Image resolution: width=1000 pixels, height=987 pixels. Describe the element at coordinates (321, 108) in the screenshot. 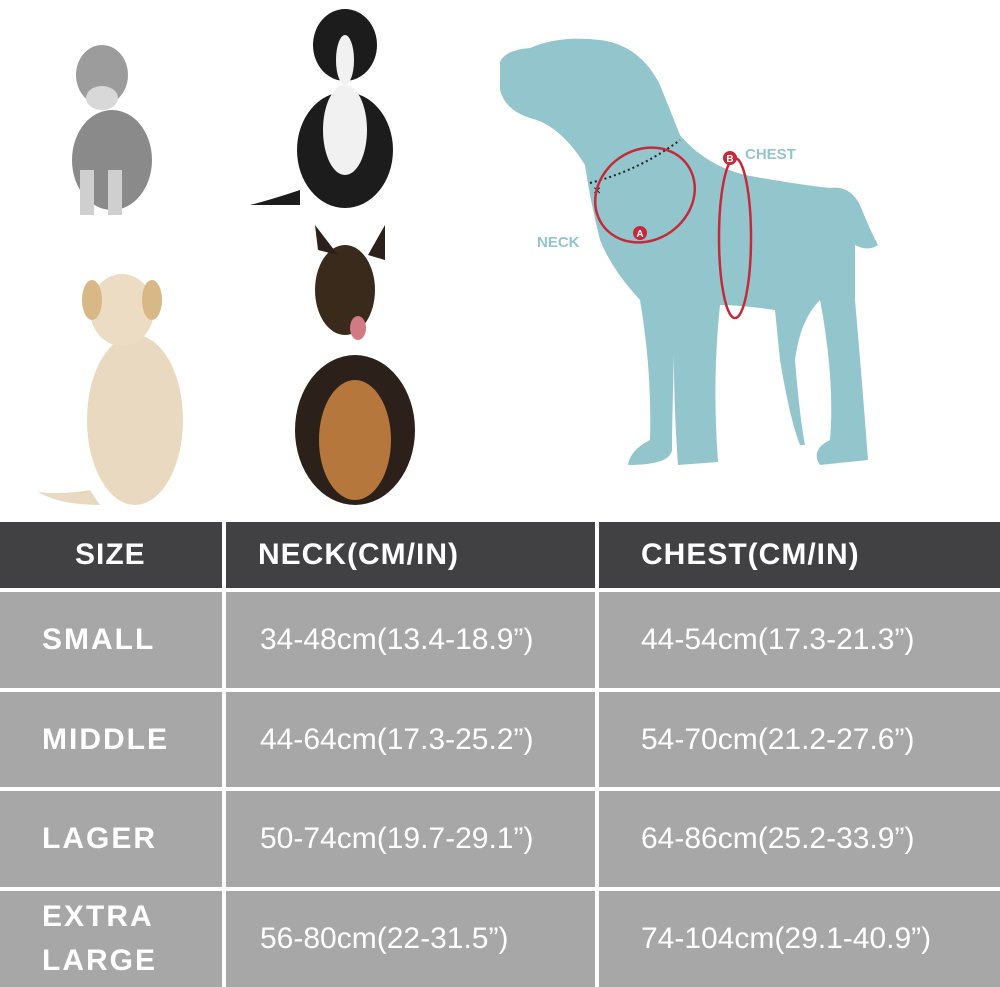

I see `dog-border-collie` at that location.